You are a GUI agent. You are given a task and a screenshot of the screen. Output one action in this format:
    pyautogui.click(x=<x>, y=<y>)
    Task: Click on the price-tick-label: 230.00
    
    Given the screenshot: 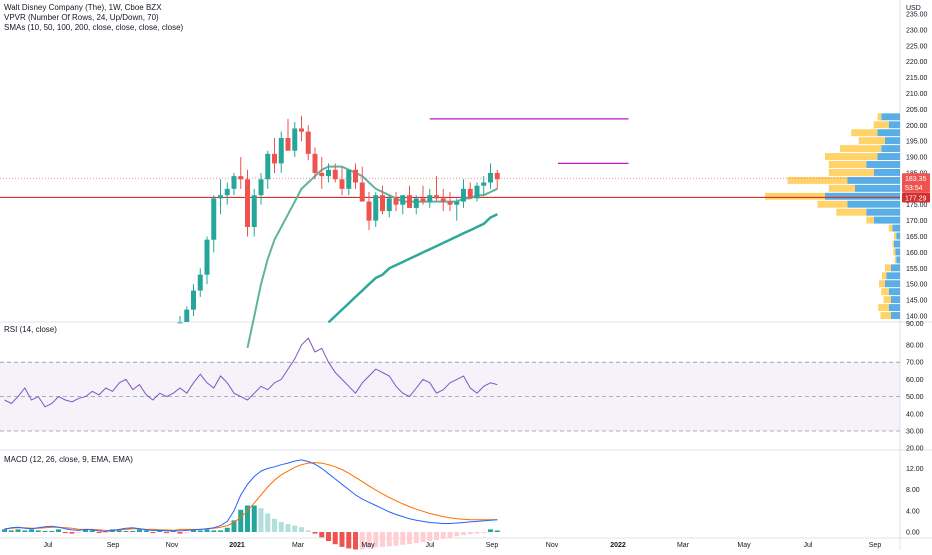 What is the action you would take?
    pyautogui.click(x=917, y=30)
    